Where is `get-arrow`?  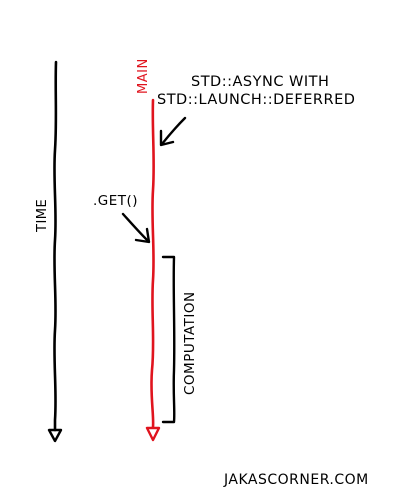 get-arrow is located at coordinates (135, 227).